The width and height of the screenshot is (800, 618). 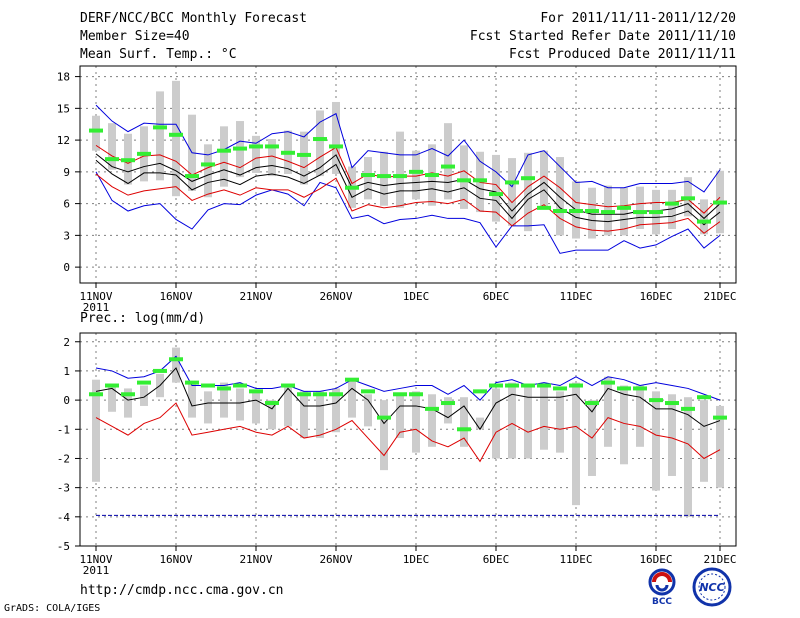 What do you see at coordinates (655, 296) in the screenshot?
I see `temp-xtick-label: 16DEC` at bounding box center [655, 296].